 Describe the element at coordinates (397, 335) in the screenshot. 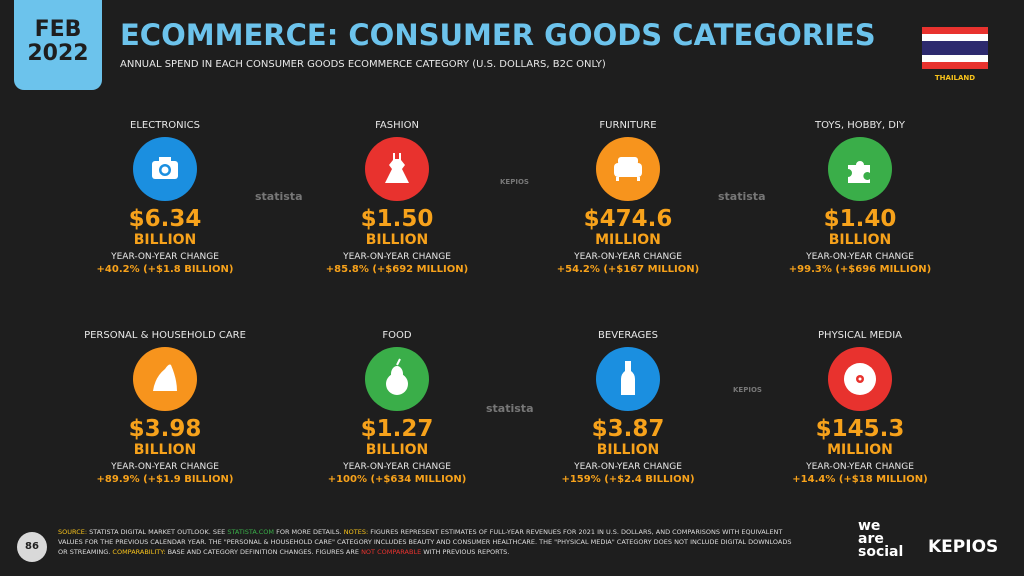

I see `category-name: FOOD` at that location.